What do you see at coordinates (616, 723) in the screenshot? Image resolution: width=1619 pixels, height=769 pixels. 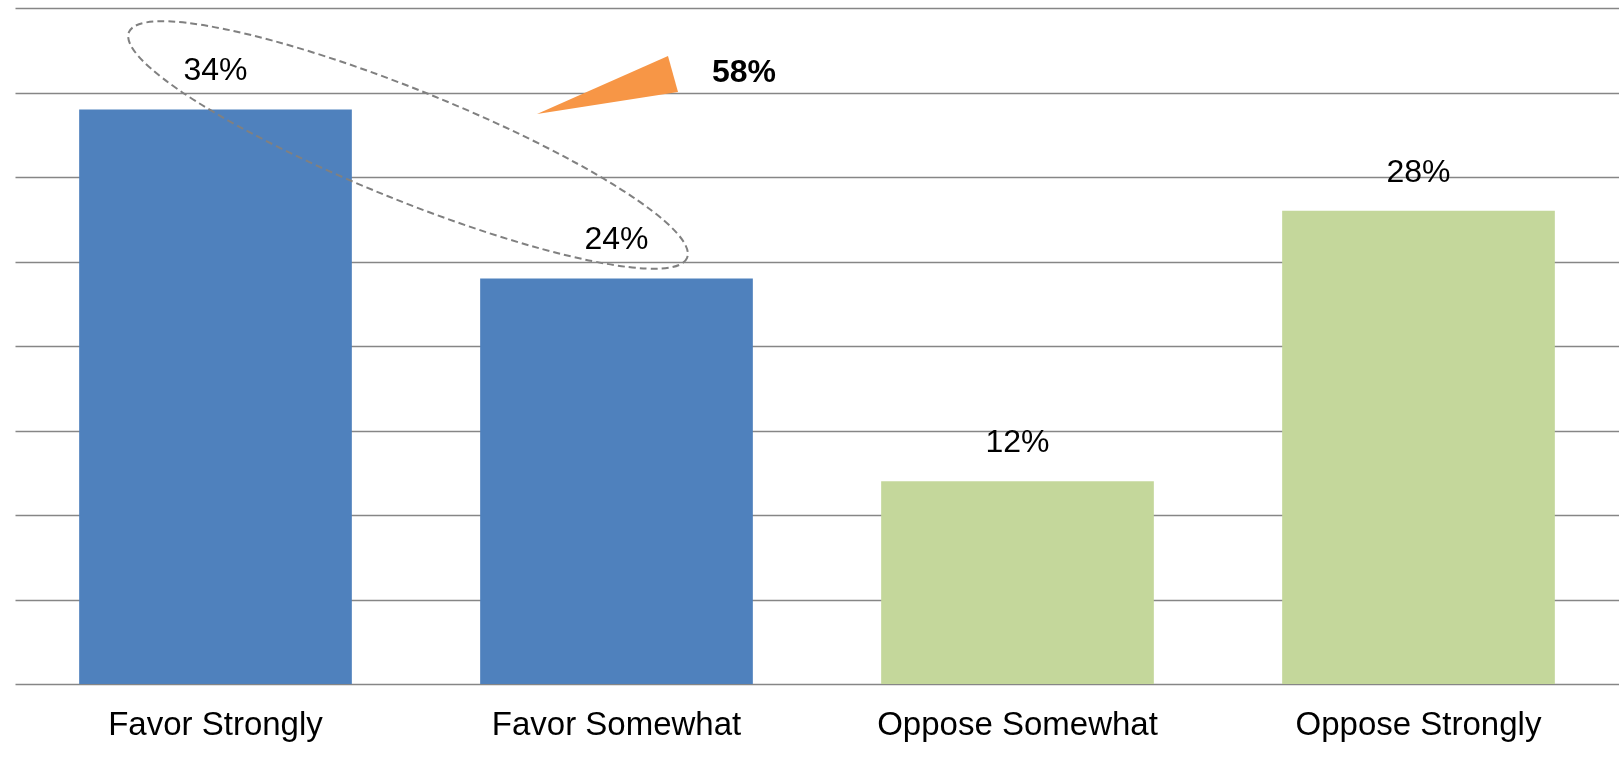 I see `x-tick-label: Favor Somewhat` at bounding box center [616, 723].